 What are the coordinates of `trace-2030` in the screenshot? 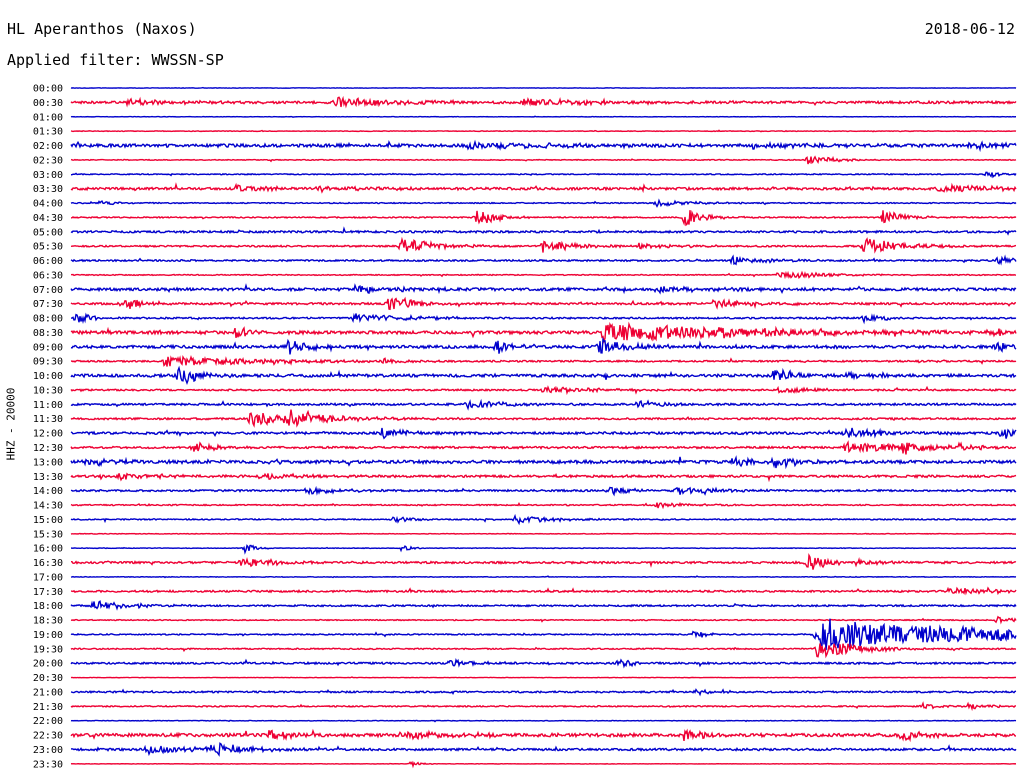 It's located at (543, 677).